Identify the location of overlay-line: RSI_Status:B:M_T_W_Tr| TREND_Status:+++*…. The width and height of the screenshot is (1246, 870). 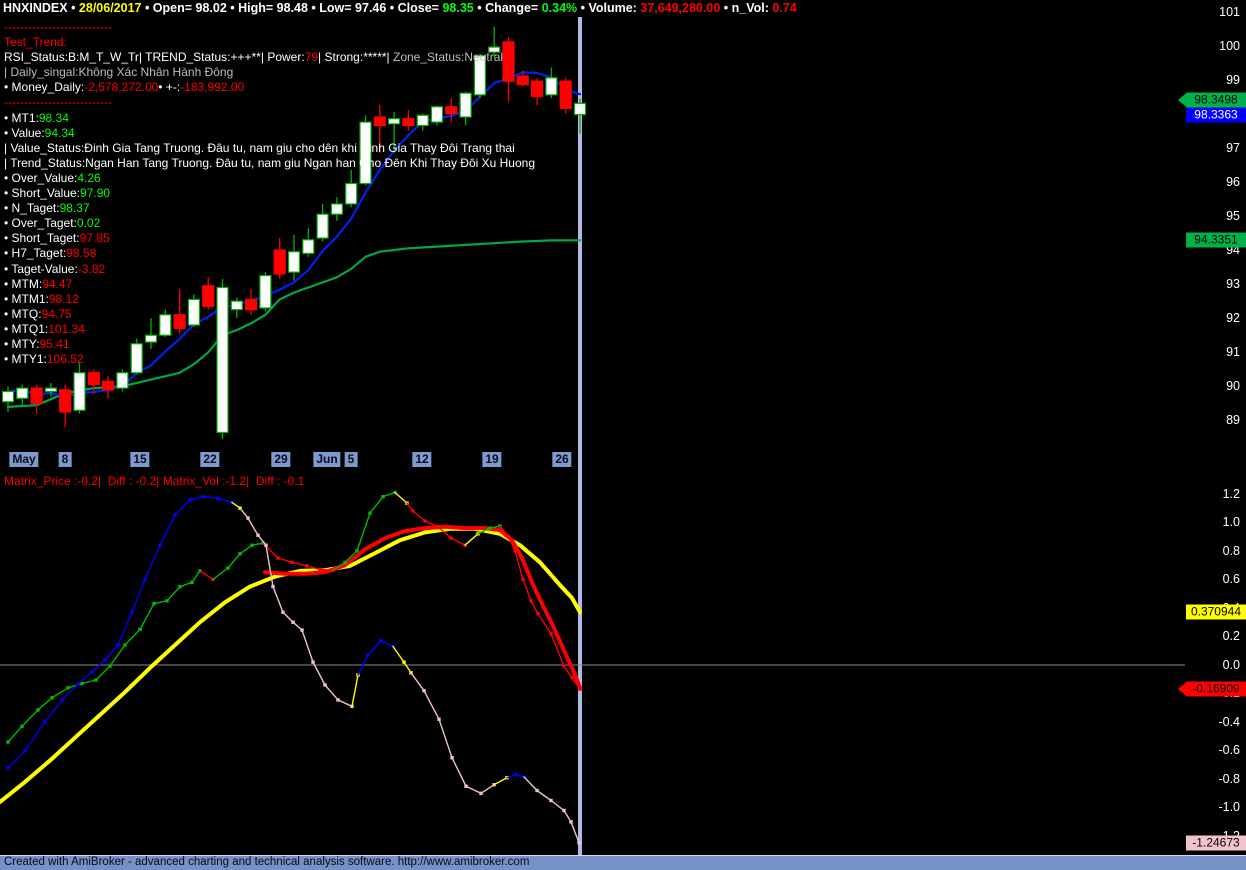
(269, 57).